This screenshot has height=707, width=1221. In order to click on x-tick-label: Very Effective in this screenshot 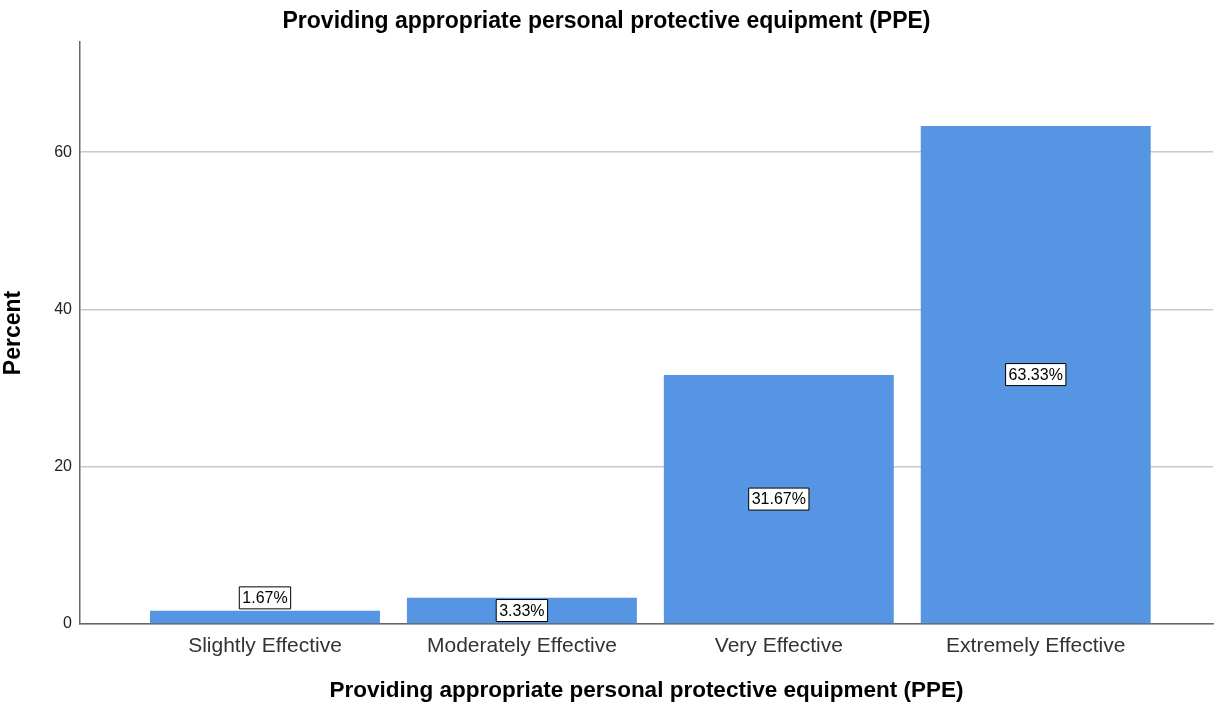, I will do `click(778, 645)`.